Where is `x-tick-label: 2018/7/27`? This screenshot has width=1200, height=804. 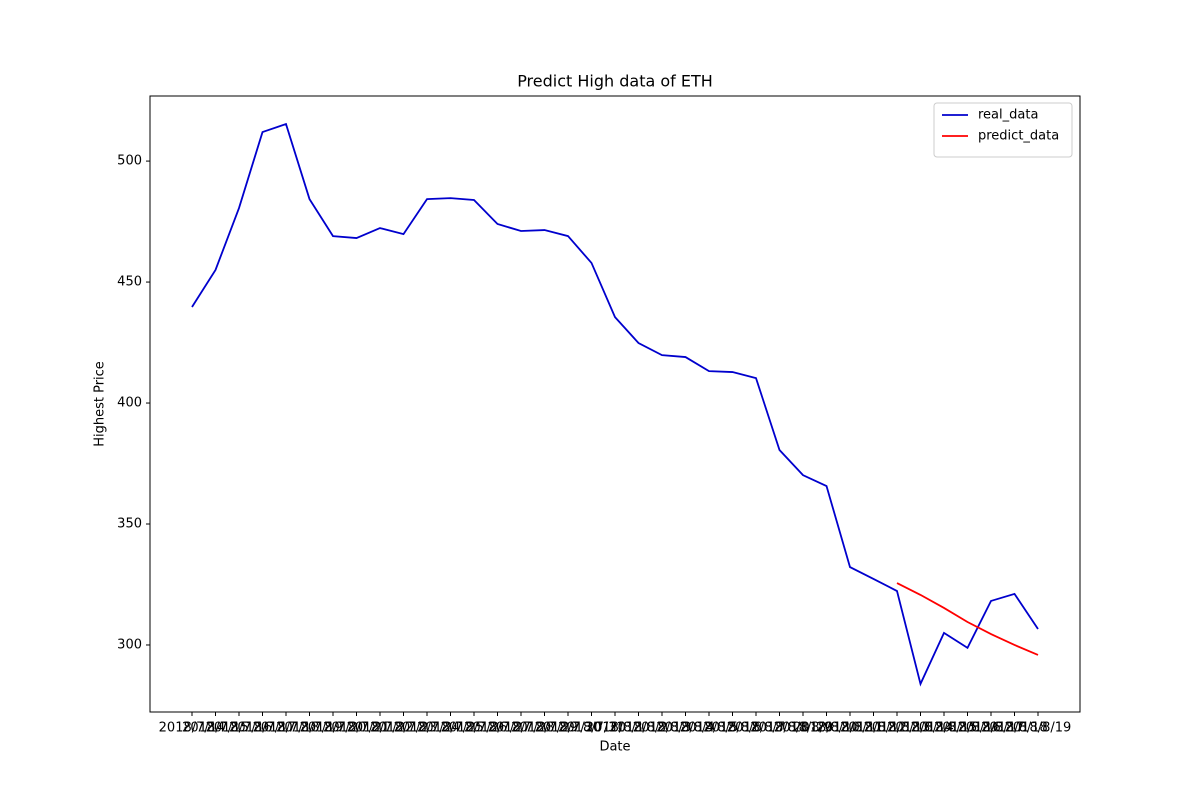 x-tick-label: 2018/7/27 is located at coordinates (497, 728).